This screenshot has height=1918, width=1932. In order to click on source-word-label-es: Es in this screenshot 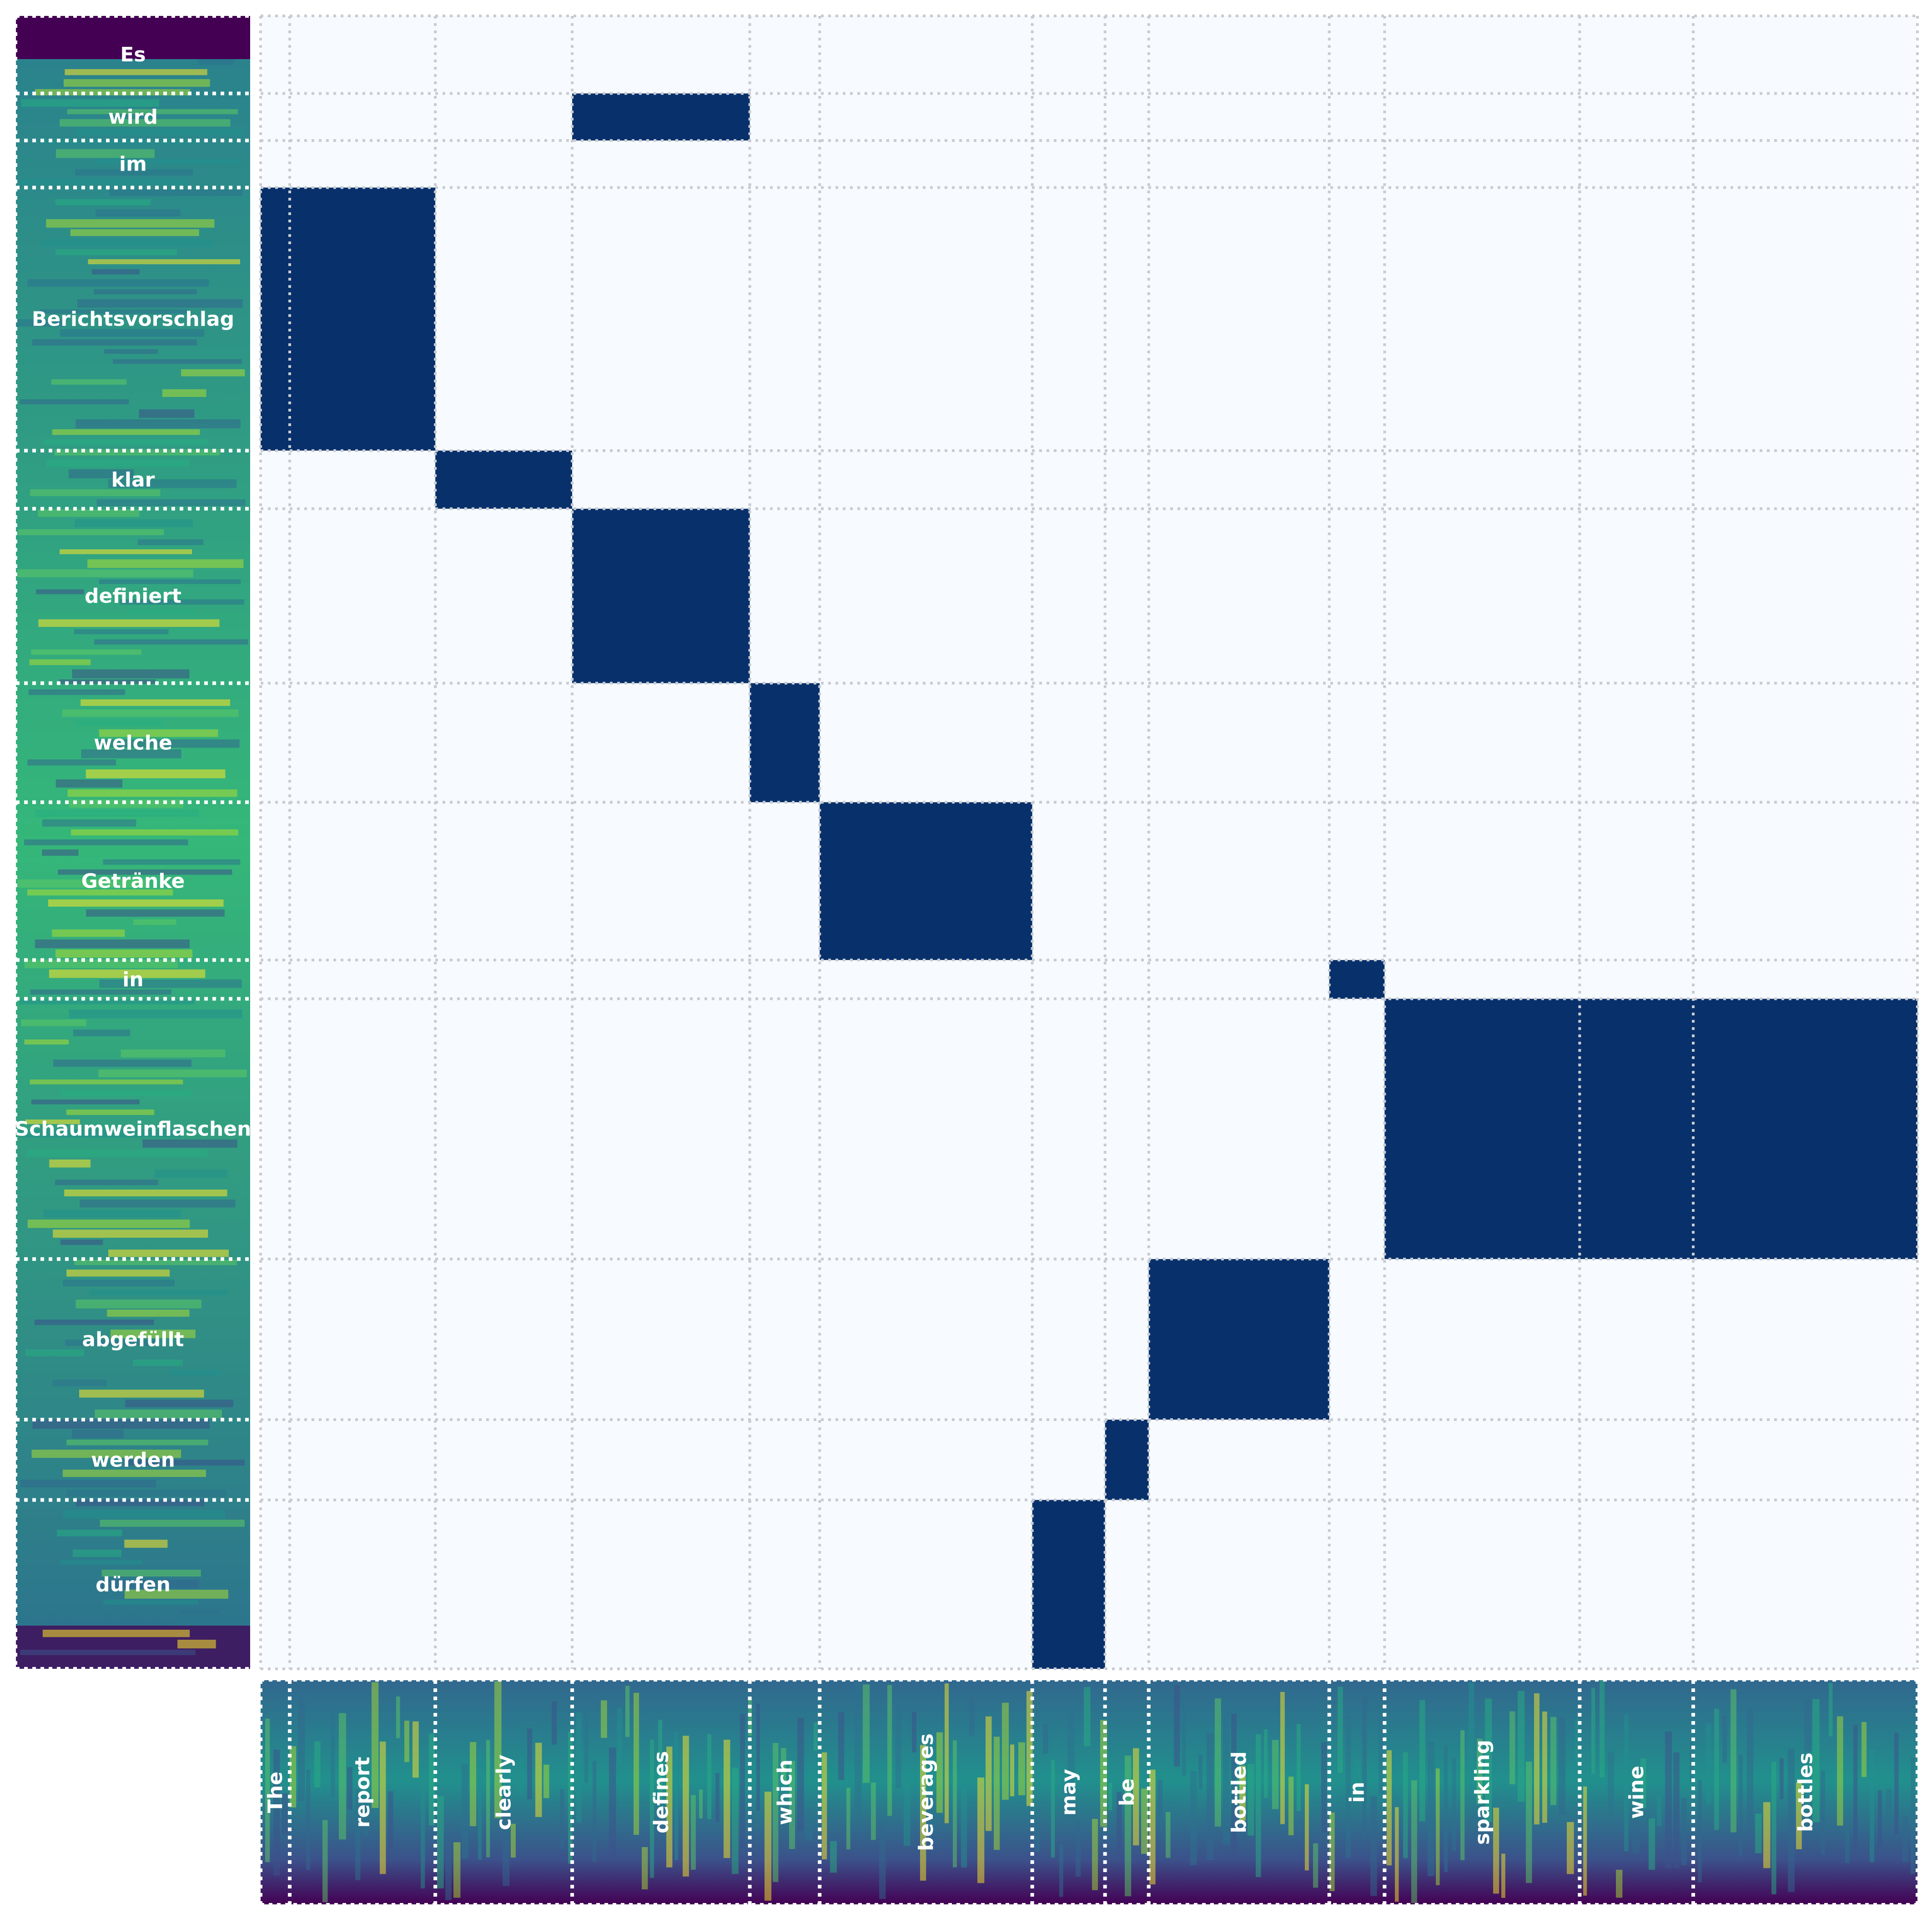, I will do `click(133, 55)`.